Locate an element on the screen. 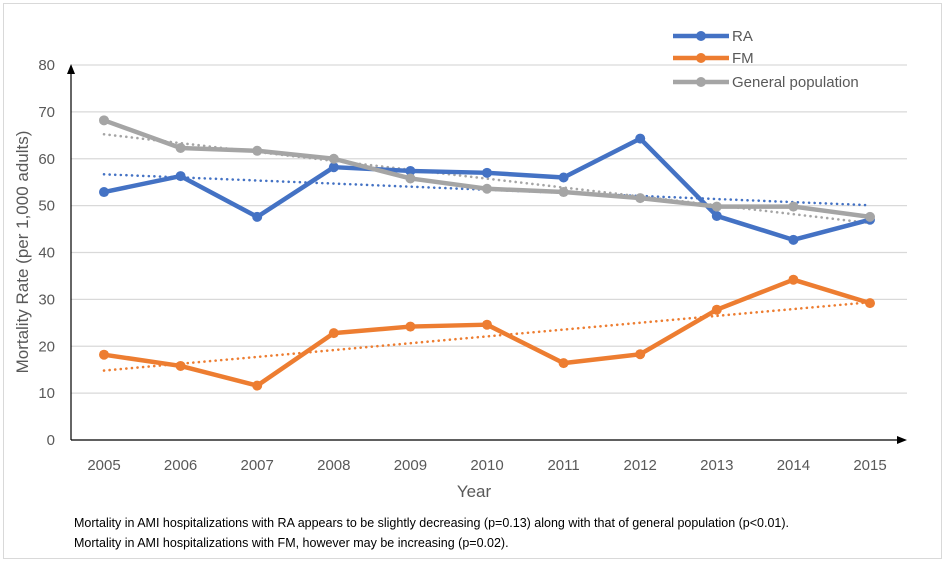 The width and height of the screenshot is (947, 564). x-tick-label: 2007 is located at coordinates (257, 465).